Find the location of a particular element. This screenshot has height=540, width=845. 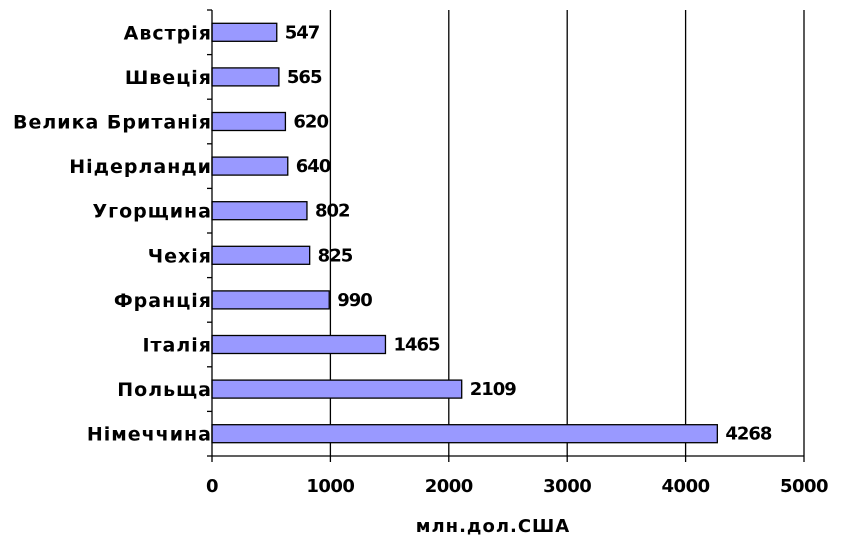

category-label: Угорщина is located at coordinates (153, 212).